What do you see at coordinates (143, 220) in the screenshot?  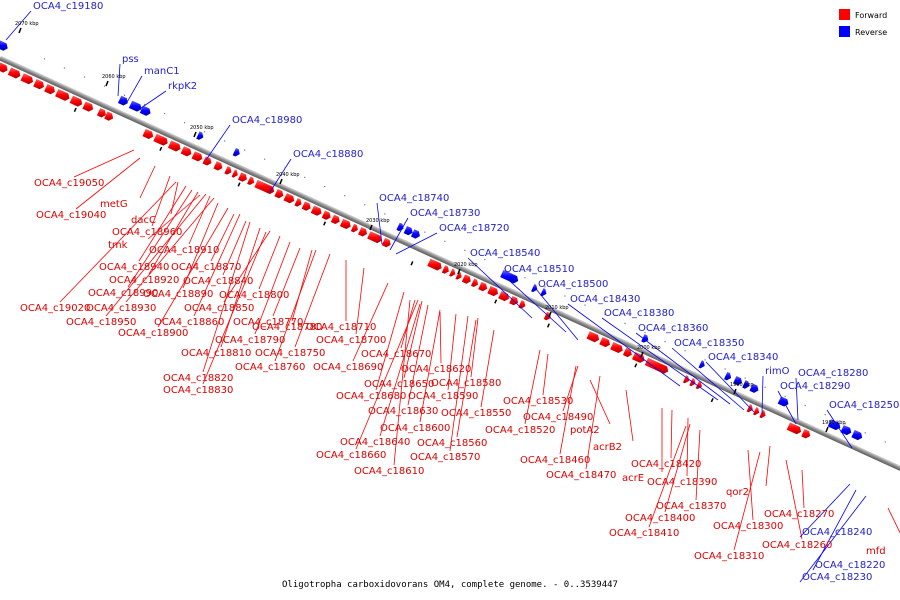 I see `forward-gene-label: dacC` at bounding box center [143, 220].